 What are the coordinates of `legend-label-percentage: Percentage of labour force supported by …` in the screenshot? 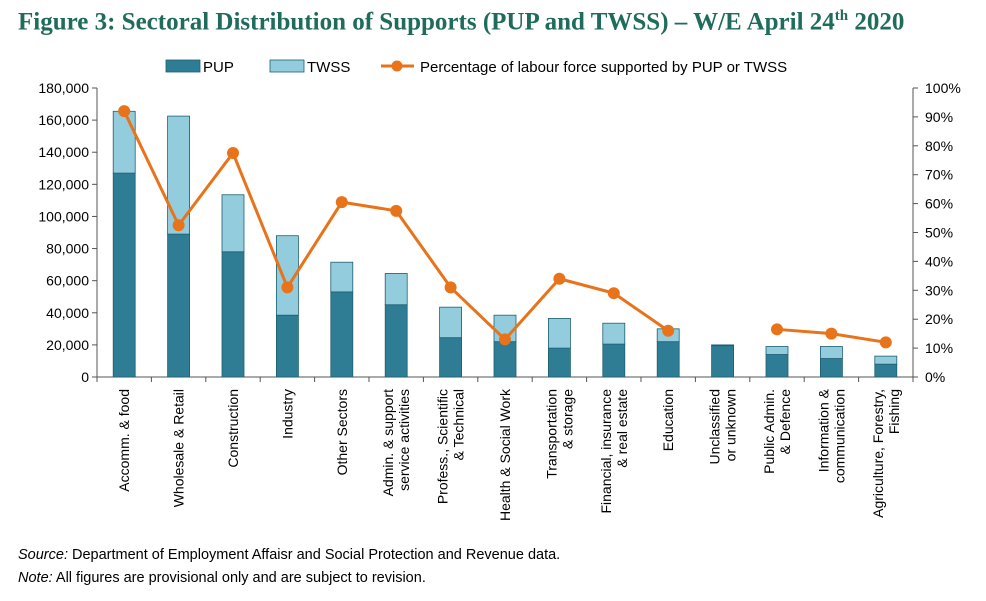 It's located at (603, 67).